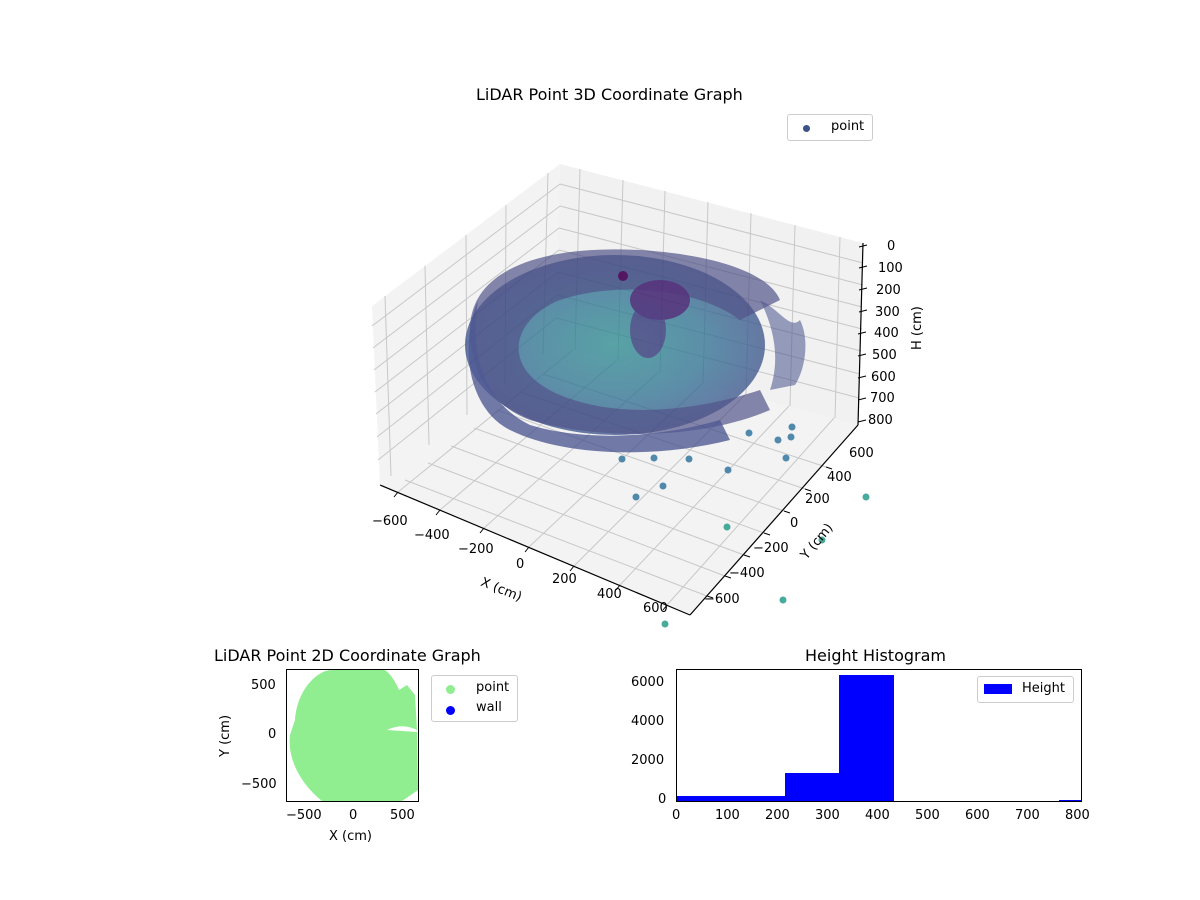 The image size is (1200, 900). What do you see at coordinates (225, 735) in the screenshot?
I see `y-axis-label: Y (cm)` at bounding box center [225, 735].